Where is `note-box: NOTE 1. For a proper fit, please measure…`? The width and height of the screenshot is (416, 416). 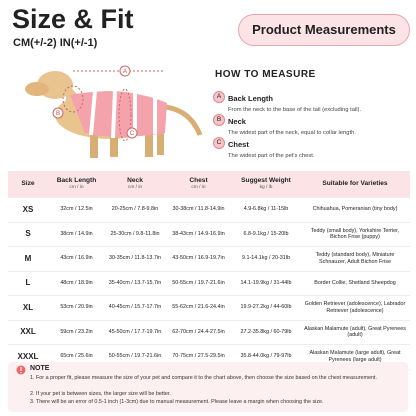 note-box: NOTE 1. For a proper fit, please measure… is located at coordinates (208, 387).